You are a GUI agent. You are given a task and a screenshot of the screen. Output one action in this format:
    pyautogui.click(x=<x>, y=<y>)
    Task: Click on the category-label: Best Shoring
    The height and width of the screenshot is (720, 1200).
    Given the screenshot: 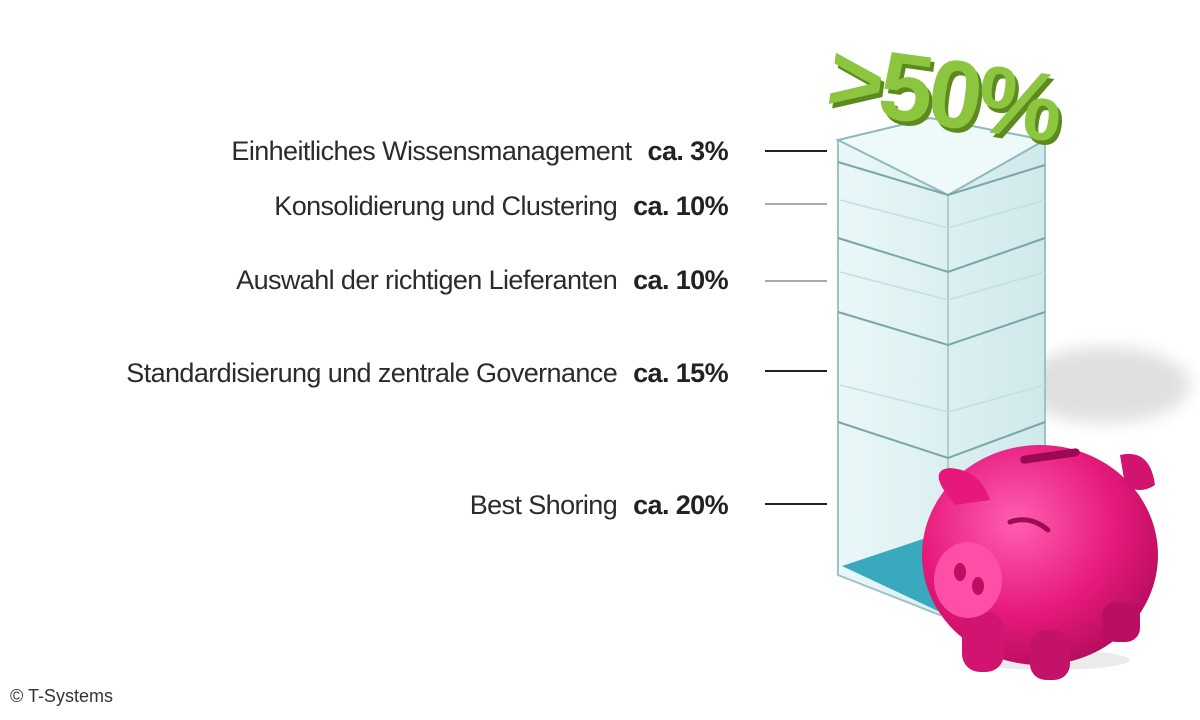 What is the action you would take?
    pyautogui.click(x=543, y=505)
    